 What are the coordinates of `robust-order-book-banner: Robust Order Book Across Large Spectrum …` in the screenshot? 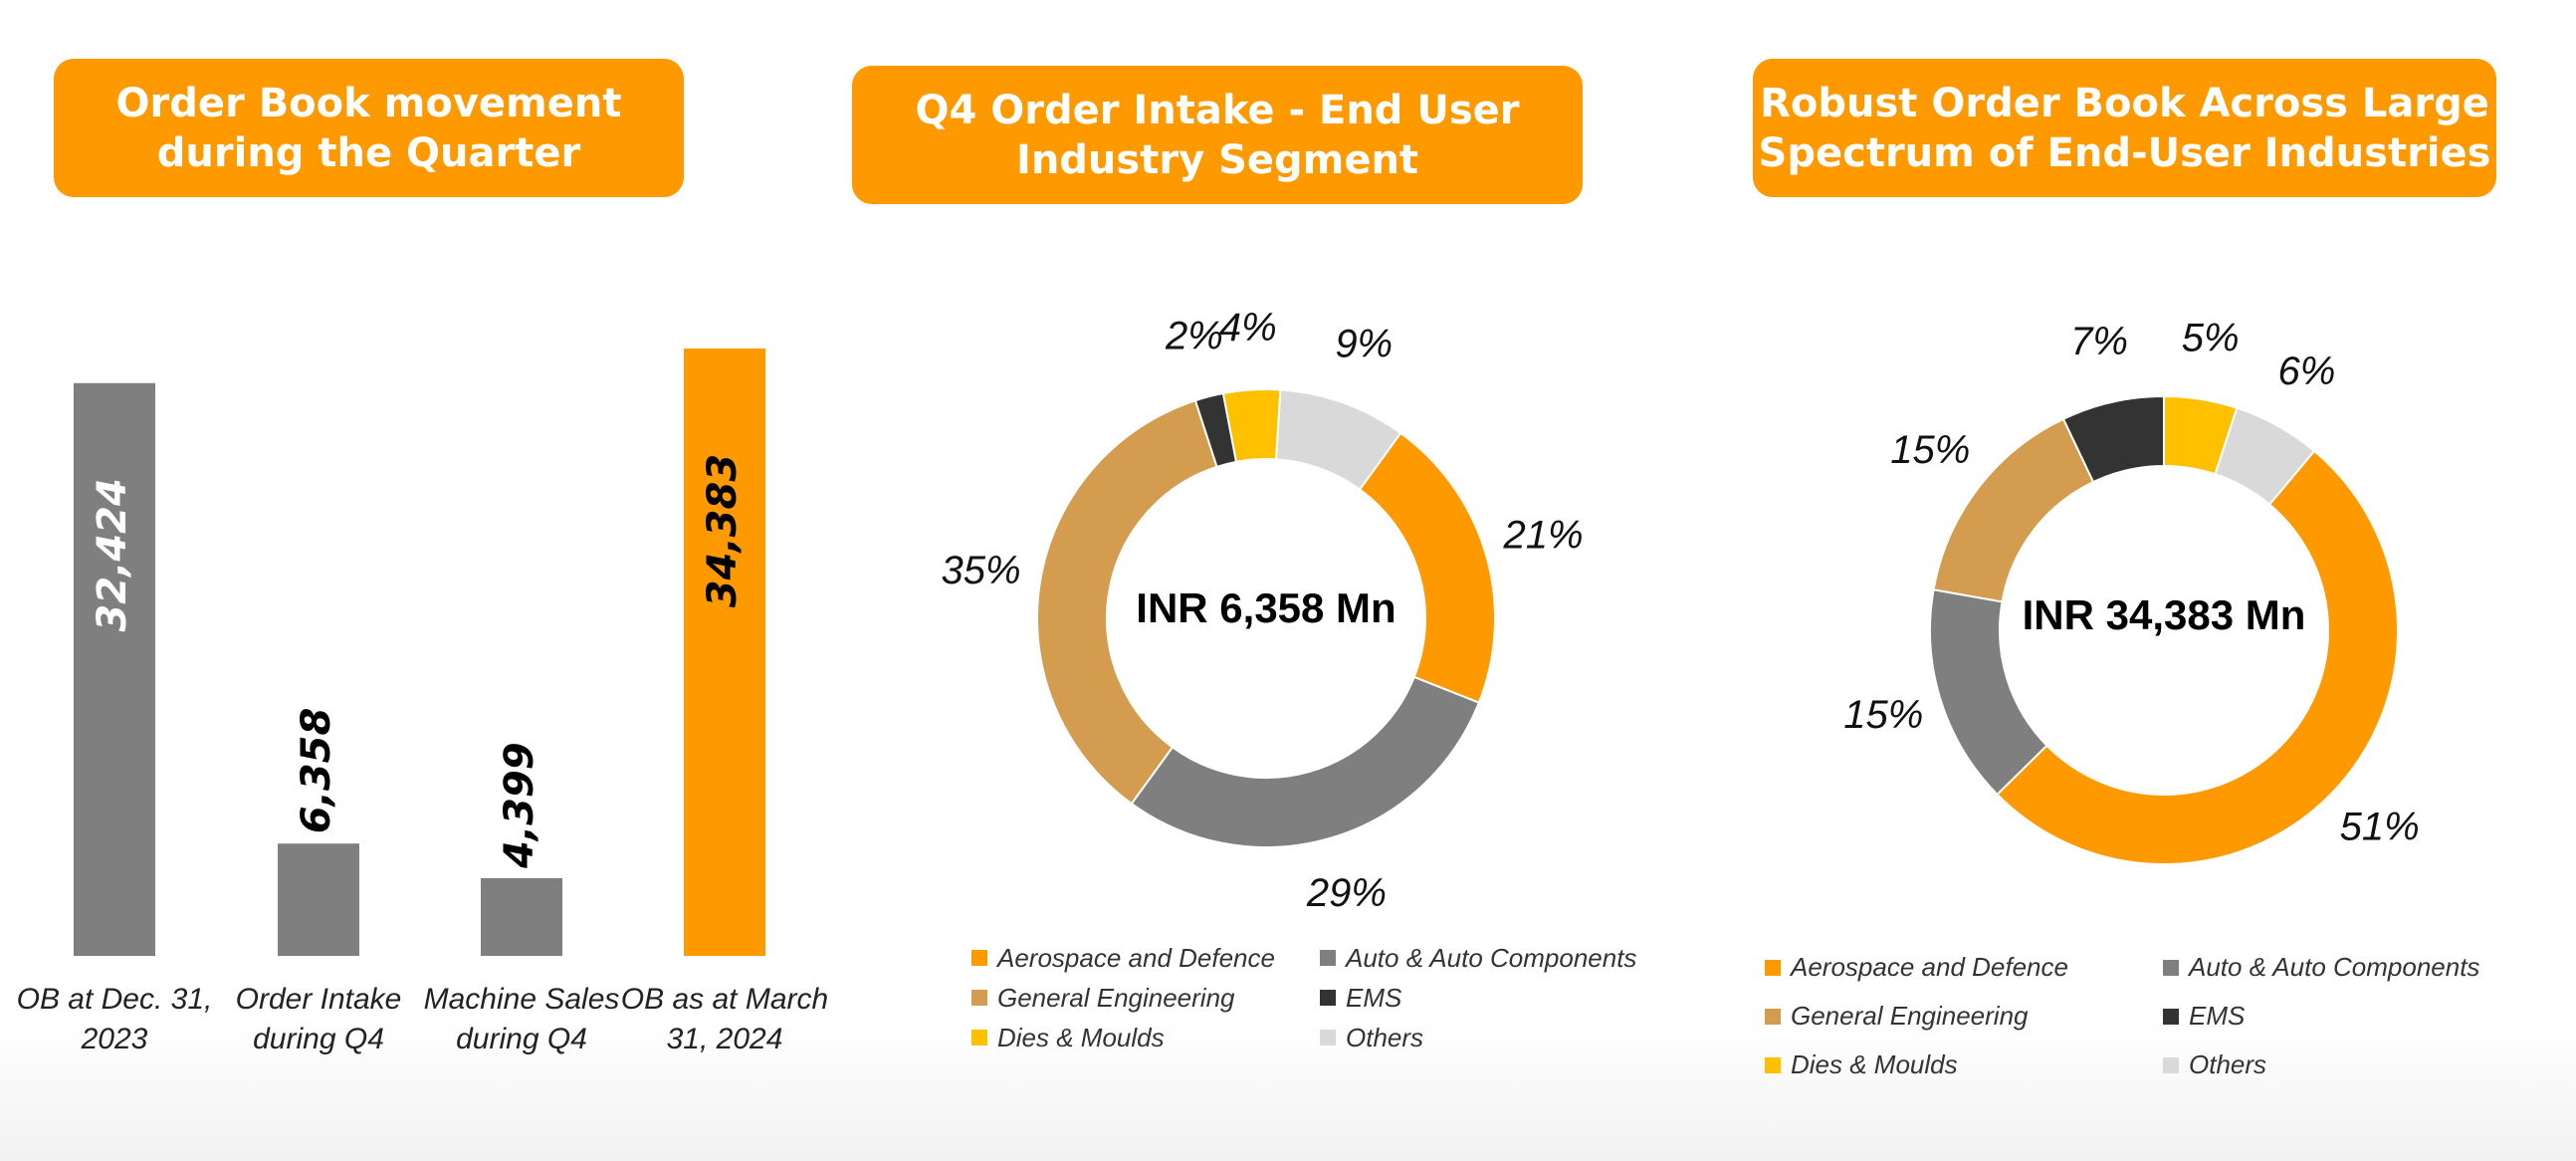 It's located at (2124, 128).